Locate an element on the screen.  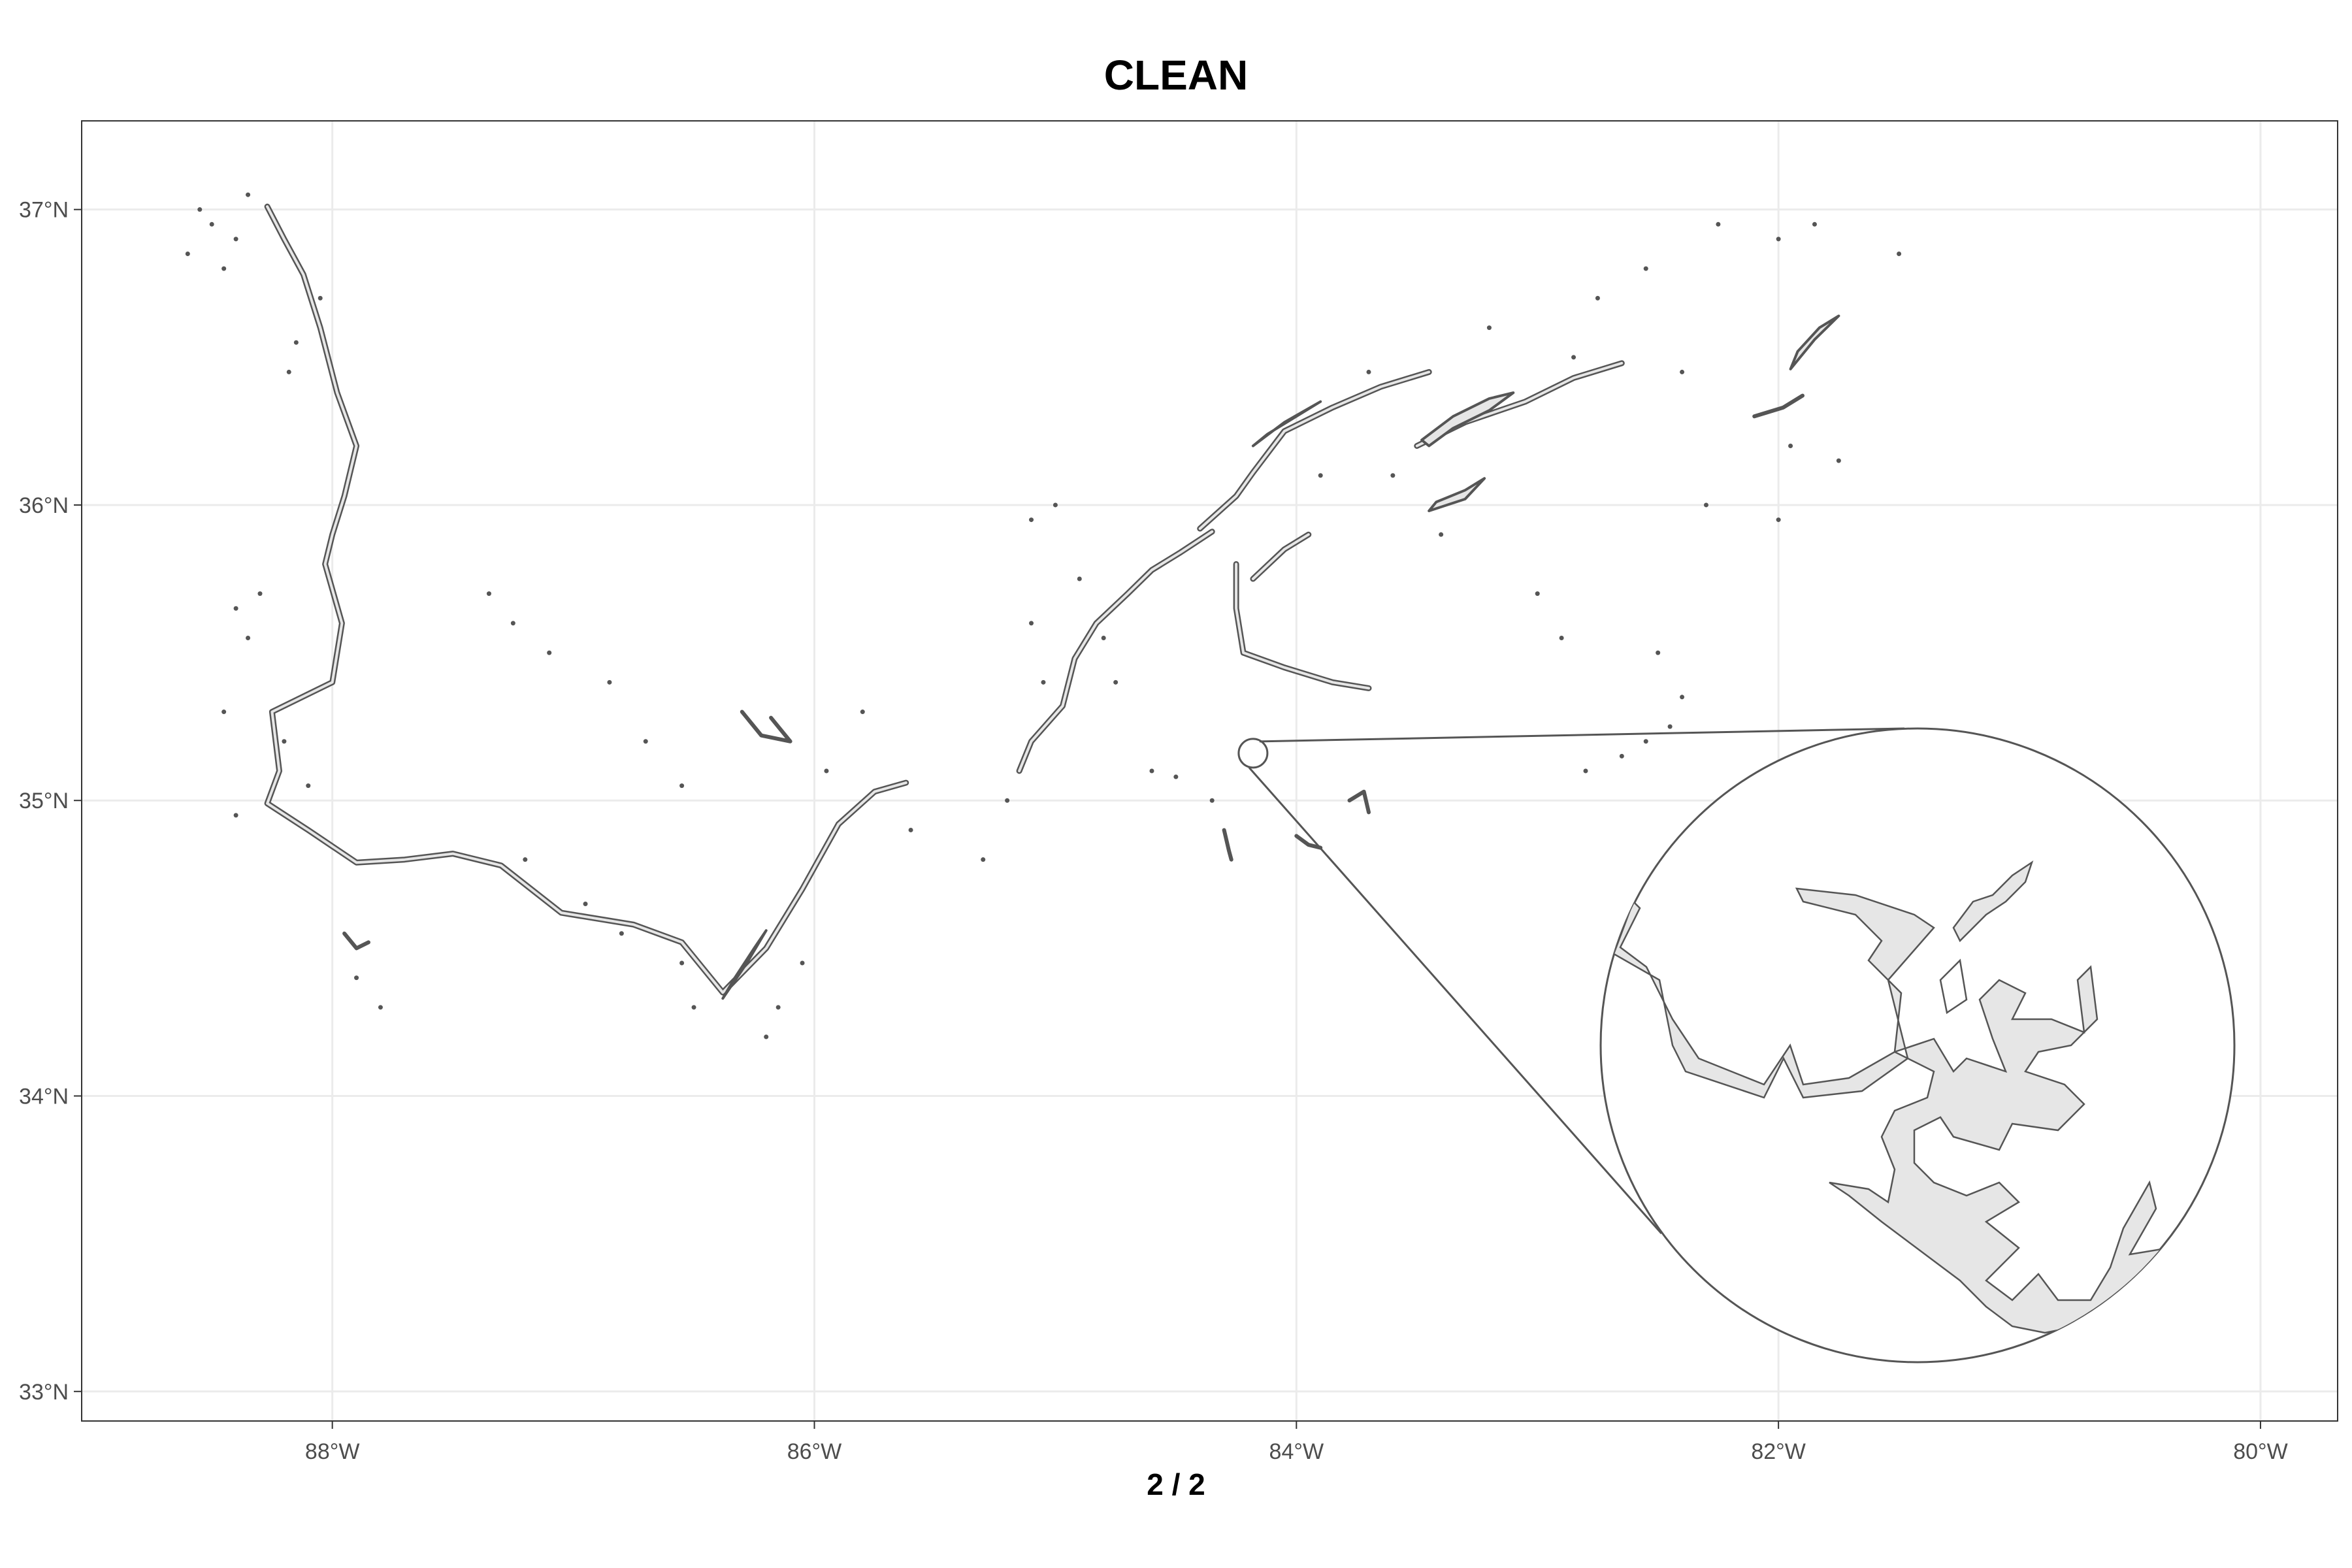
river-fill-little-tennessee-river is located at coordinates (1302, 626).